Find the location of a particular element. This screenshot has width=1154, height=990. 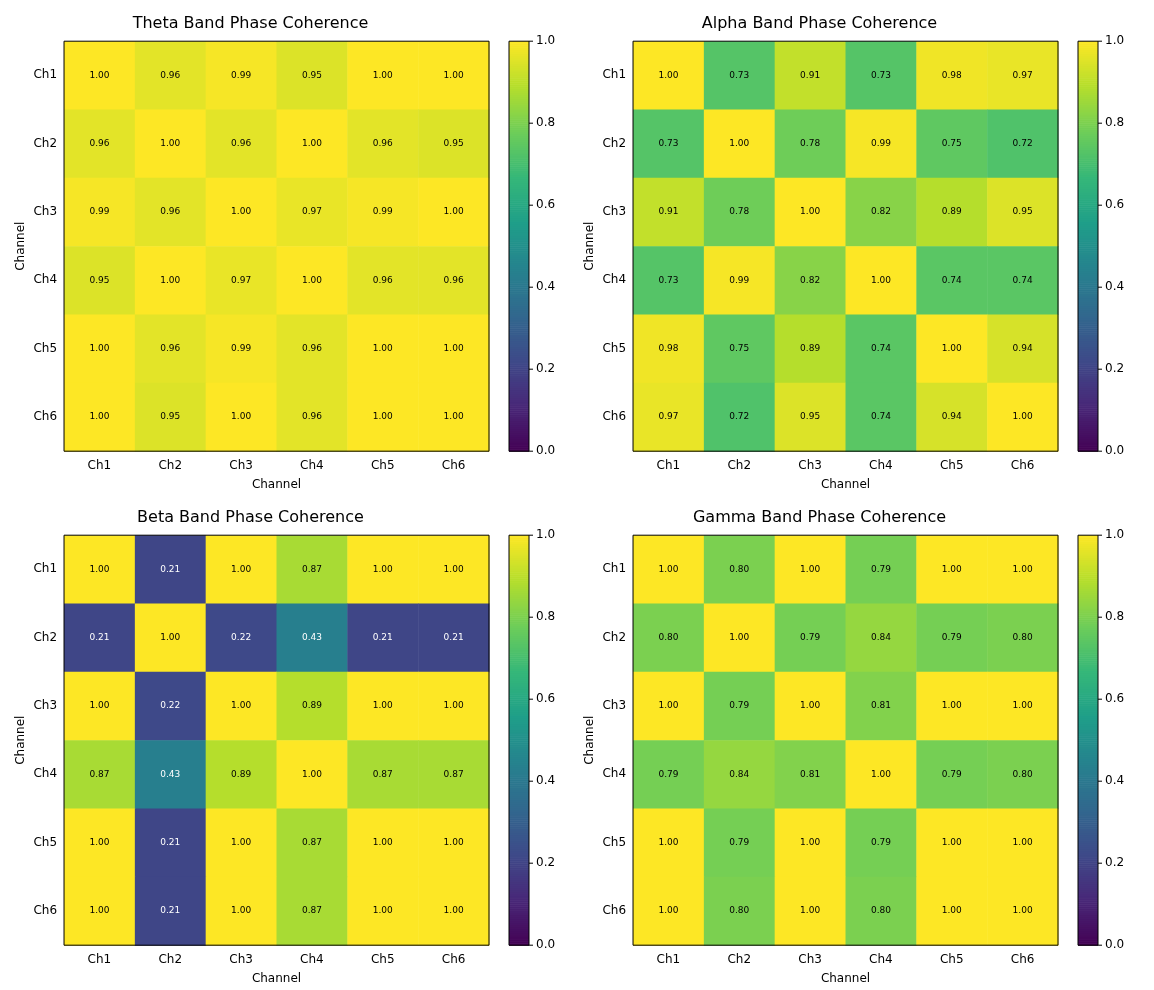

data-label: 0.73 is located at coordinates (880, 74).